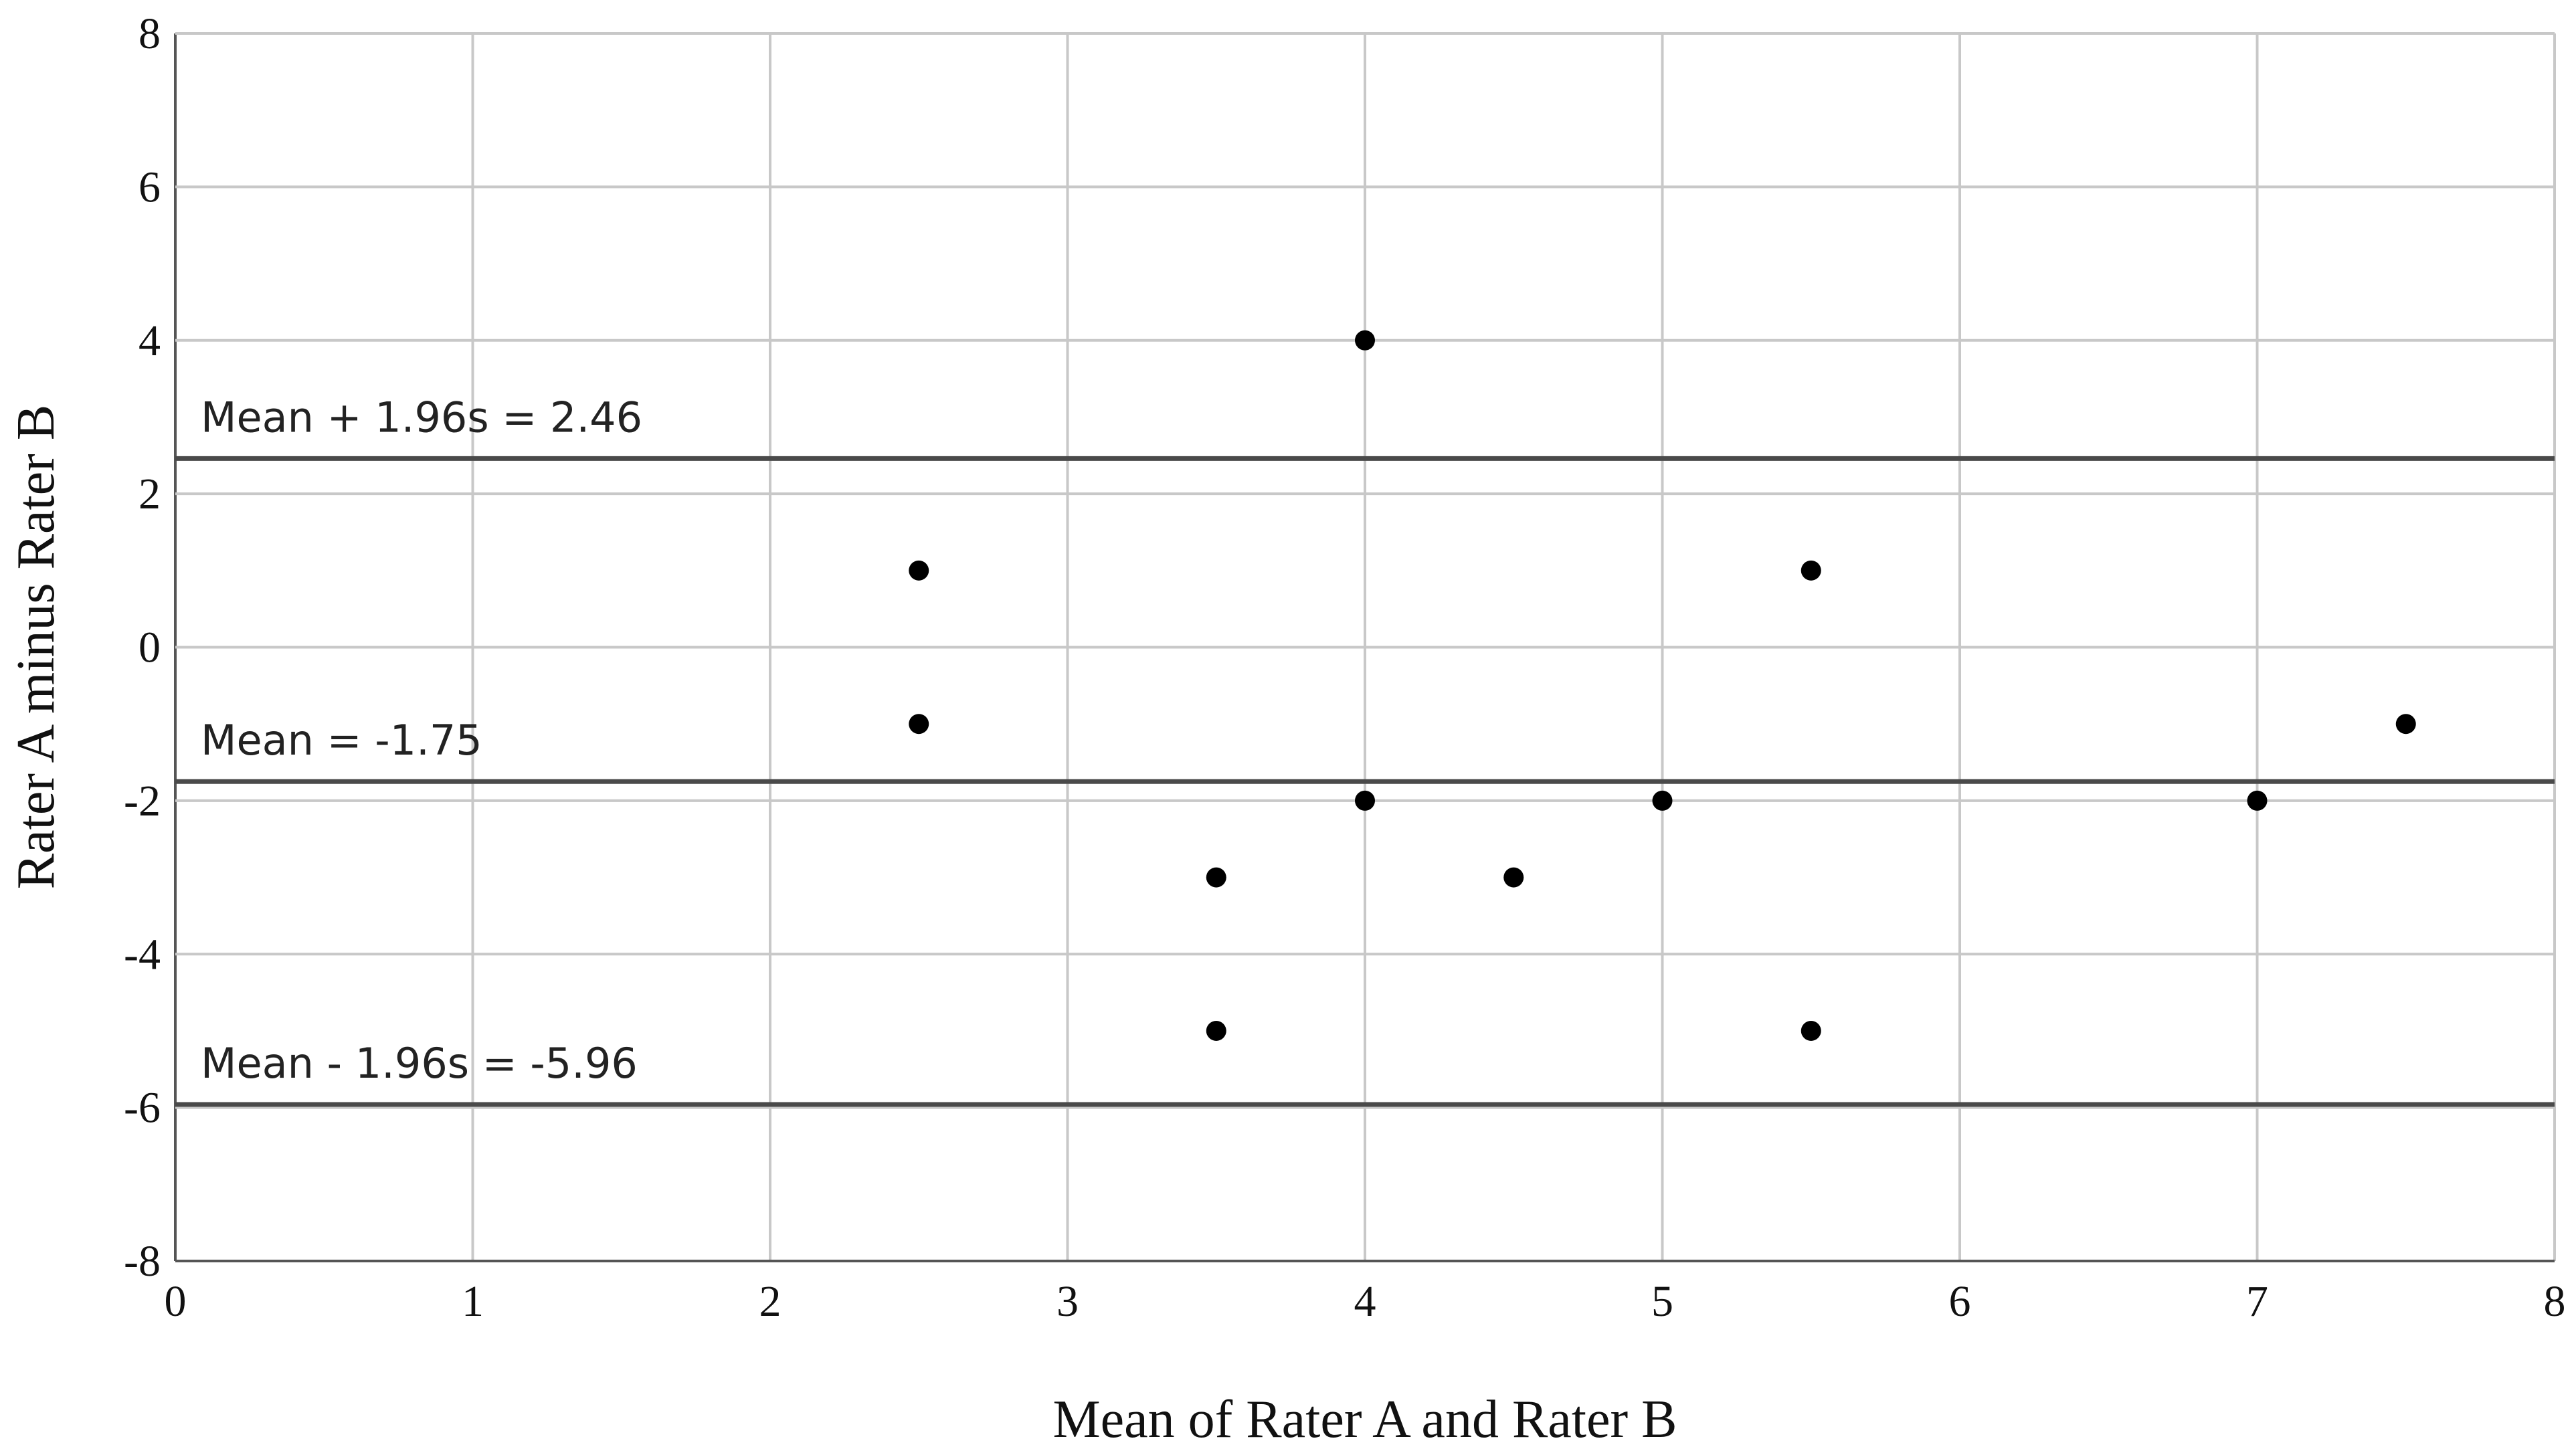 The image size is (2576, 1453). I want to click on y-tick-label: 2, so click(150, 494).